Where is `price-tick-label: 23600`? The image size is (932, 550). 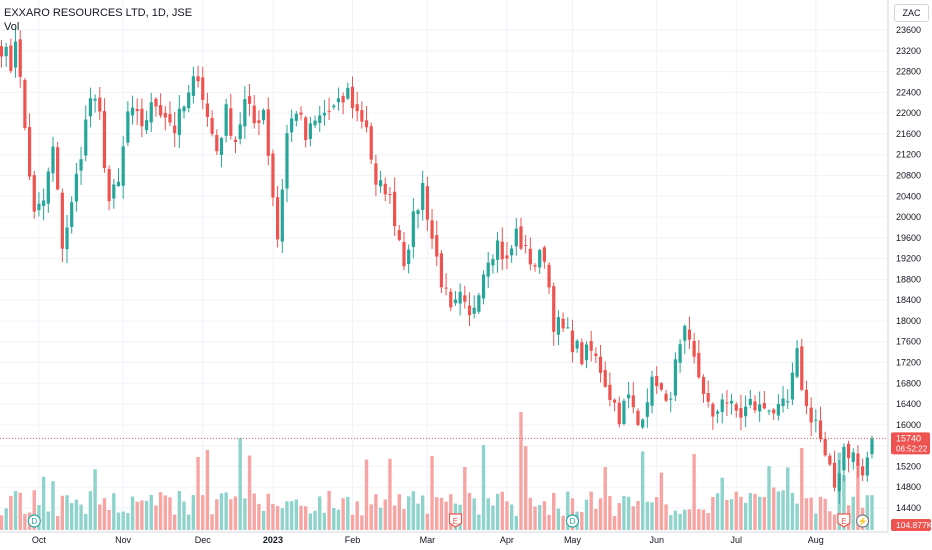 price-tick-label: 23600 is located at coordinates (908, 30).